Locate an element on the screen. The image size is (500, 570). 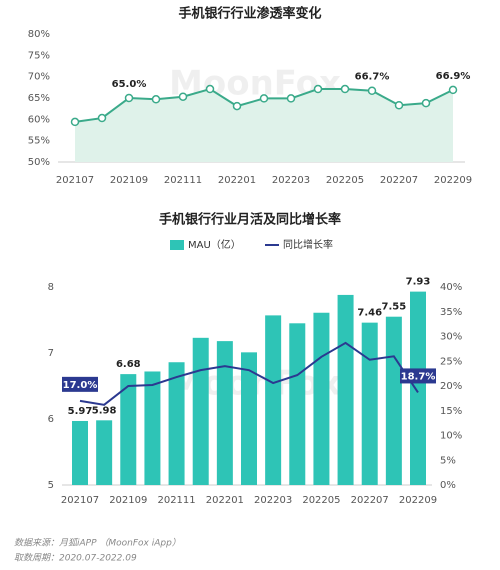
value-label: 65.0% is located at coordinates (129, 84).